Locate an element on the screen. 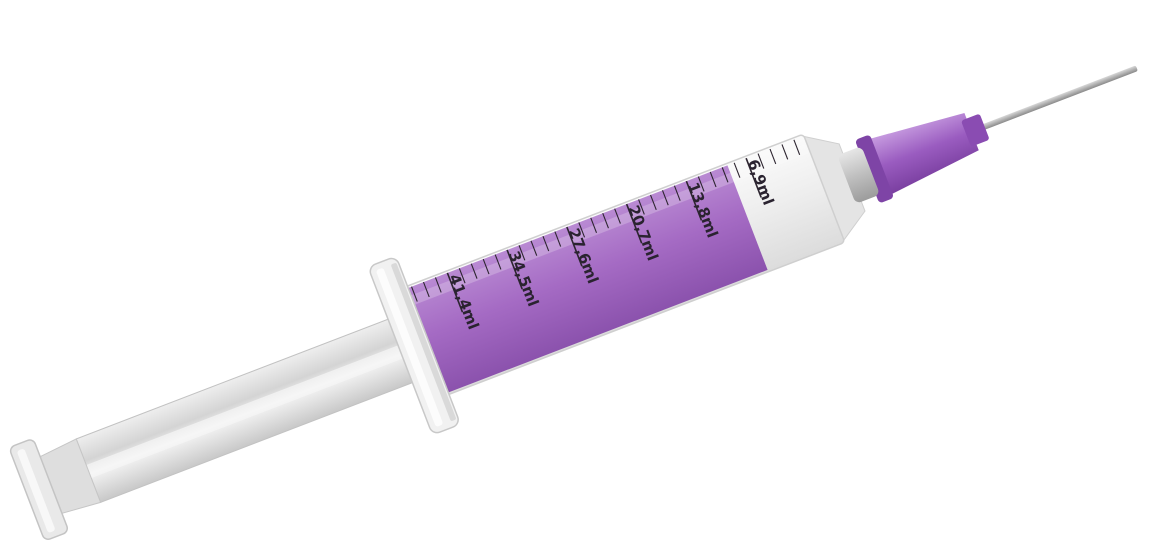 Image resolution: width=1152 pixels, height=558 pixels. needle-hub is located at coordinates (922, 157).